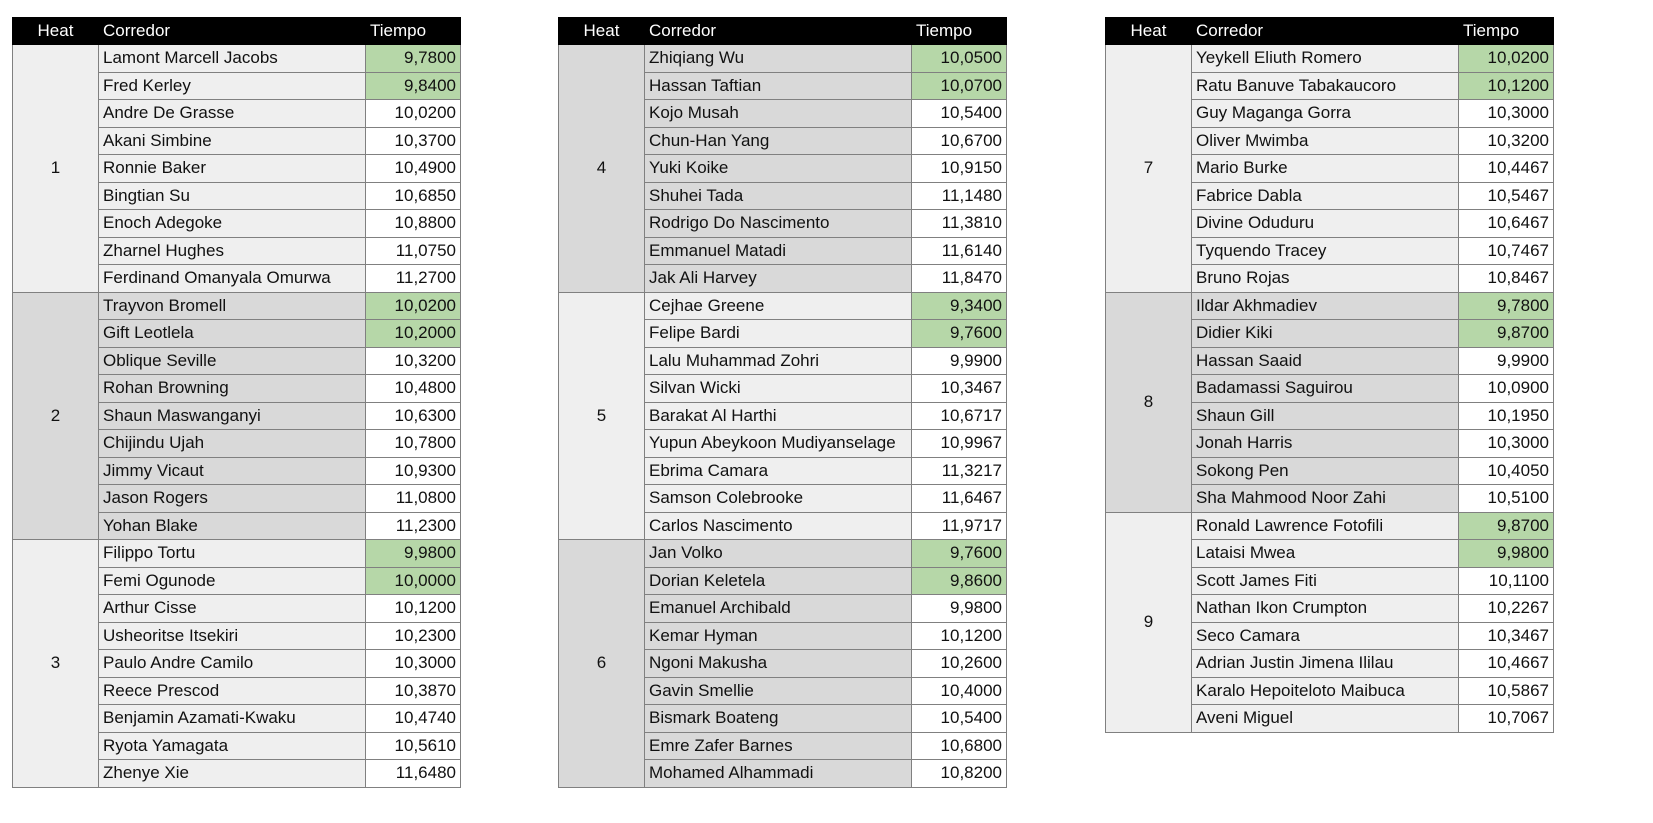 The image size is (1653, 823). I want to click on runner-name: Gift Leotlela, so click(232, 333).